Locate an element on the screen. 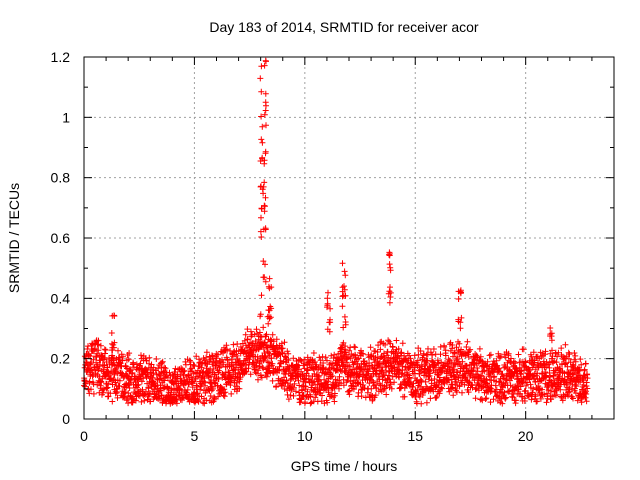  x-tick-label: 10 is located at coordinates (305, 436).